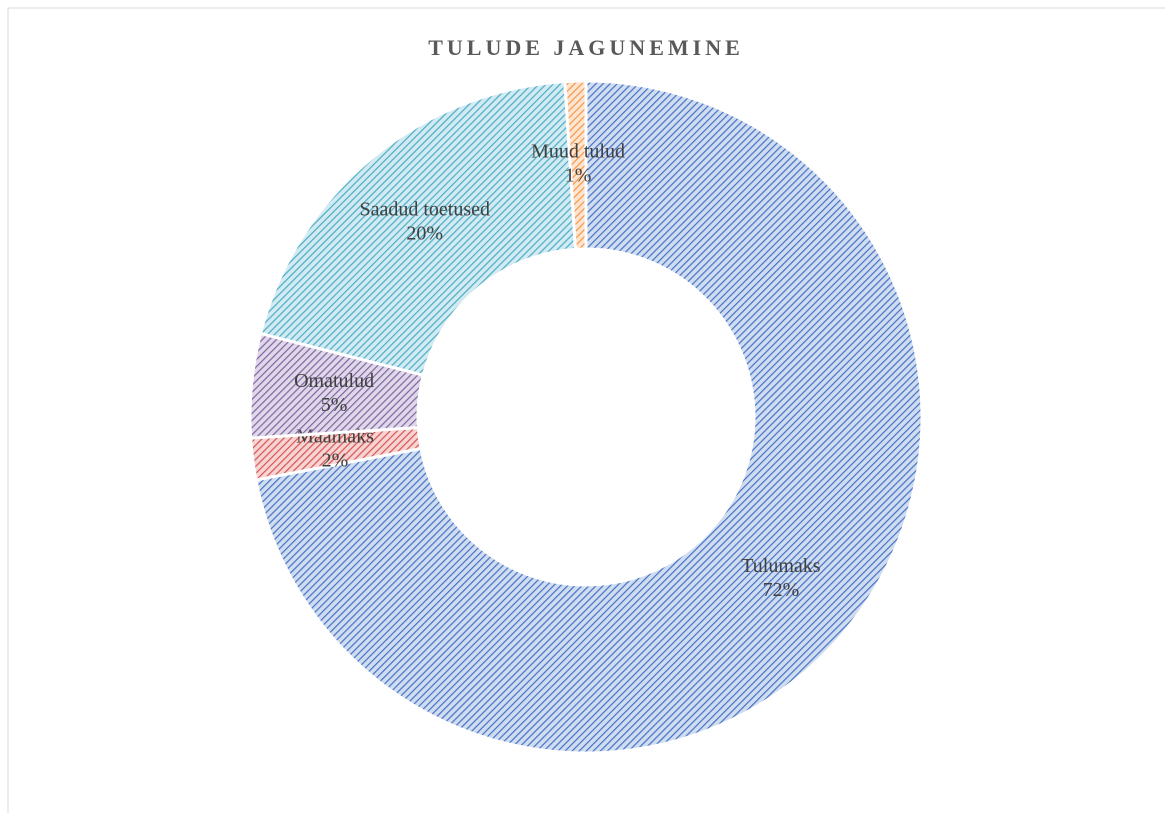 This screenshot has height=813, width=1165. I want to click on slice-value-label: 2%, so click(335, 460).